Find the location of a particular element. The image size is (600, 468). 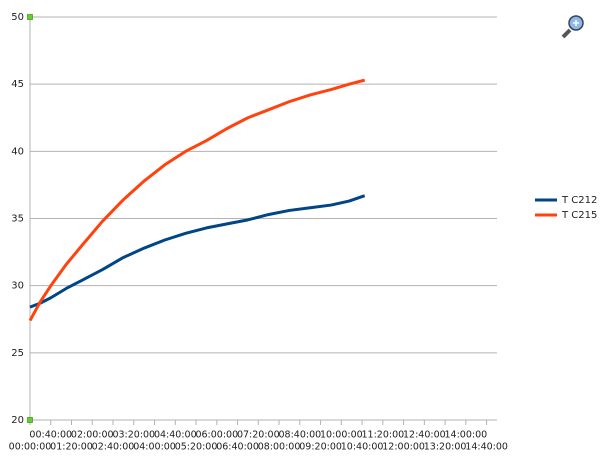

x-tick-label: 01:20:00 is located at coordinates (71, 447).